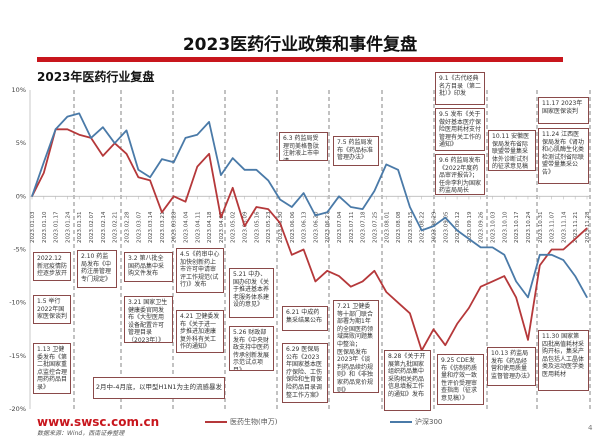  I want to click on chart-title: 2023年医药行业复盘, so click(96, 77).